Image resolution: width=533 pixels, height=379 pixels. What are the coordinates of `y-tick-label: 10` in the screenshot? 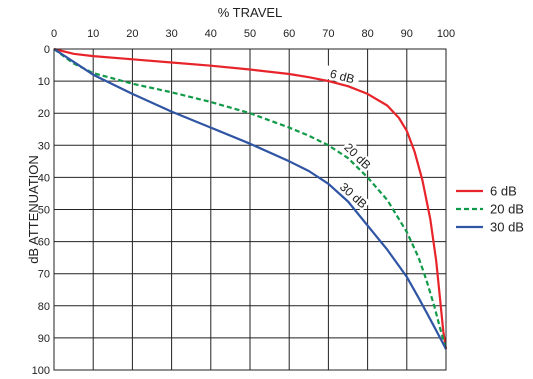 It's located at (44, 82).